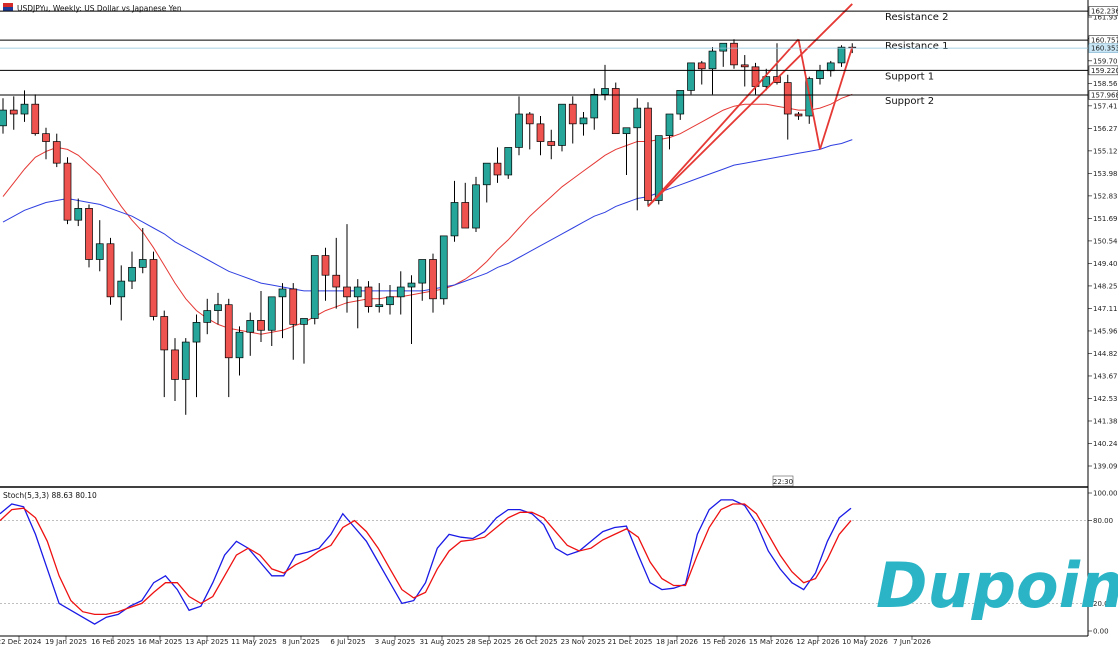 Image resolution: width=1118 pixels, height=650 pixels. I want to click on time-tick-label: 6 Jul 2025, so click(347, 642).